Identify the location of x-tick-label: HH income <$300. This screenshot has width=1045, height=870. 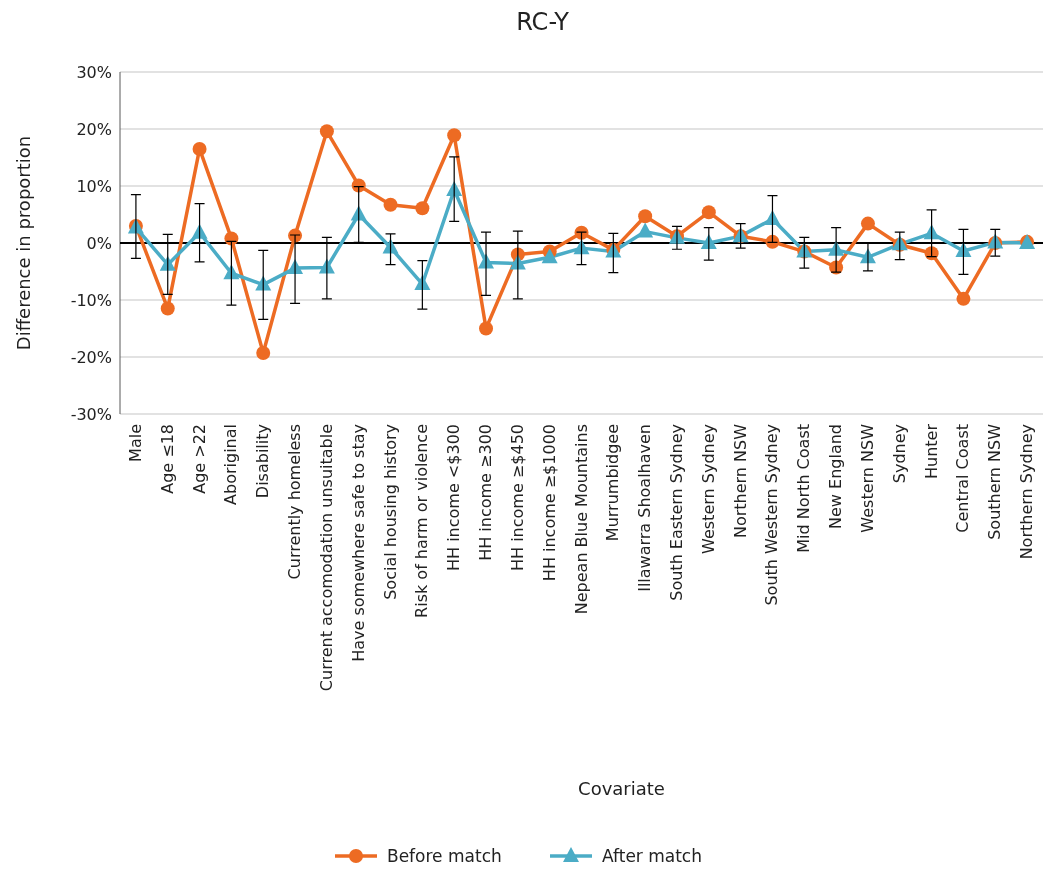
(454, 497).